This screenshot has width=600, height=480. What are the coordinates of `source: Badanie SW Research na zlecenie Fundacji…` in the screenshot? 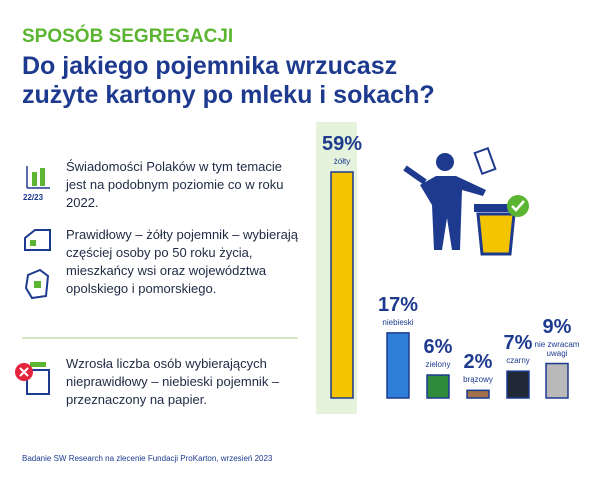 It's located at (147, 458).